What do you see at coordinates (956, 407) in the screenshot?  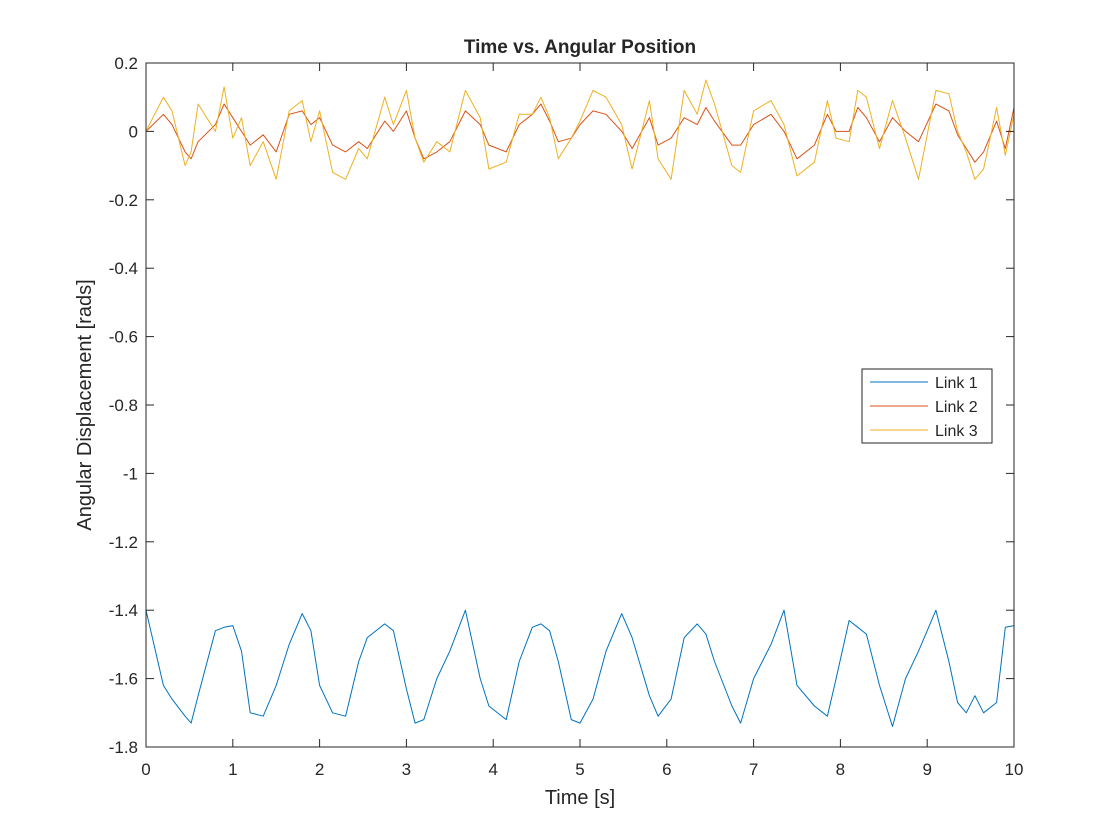 I see `legend-label-link-2: Link 2` at bounding box center [956, 407].